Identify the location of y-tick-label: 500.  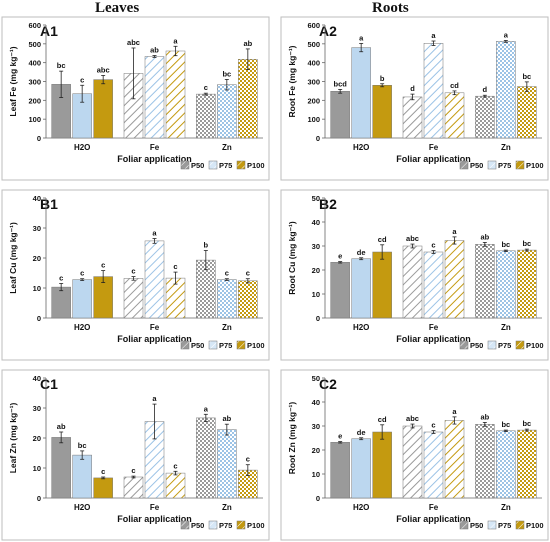
(34, 44).